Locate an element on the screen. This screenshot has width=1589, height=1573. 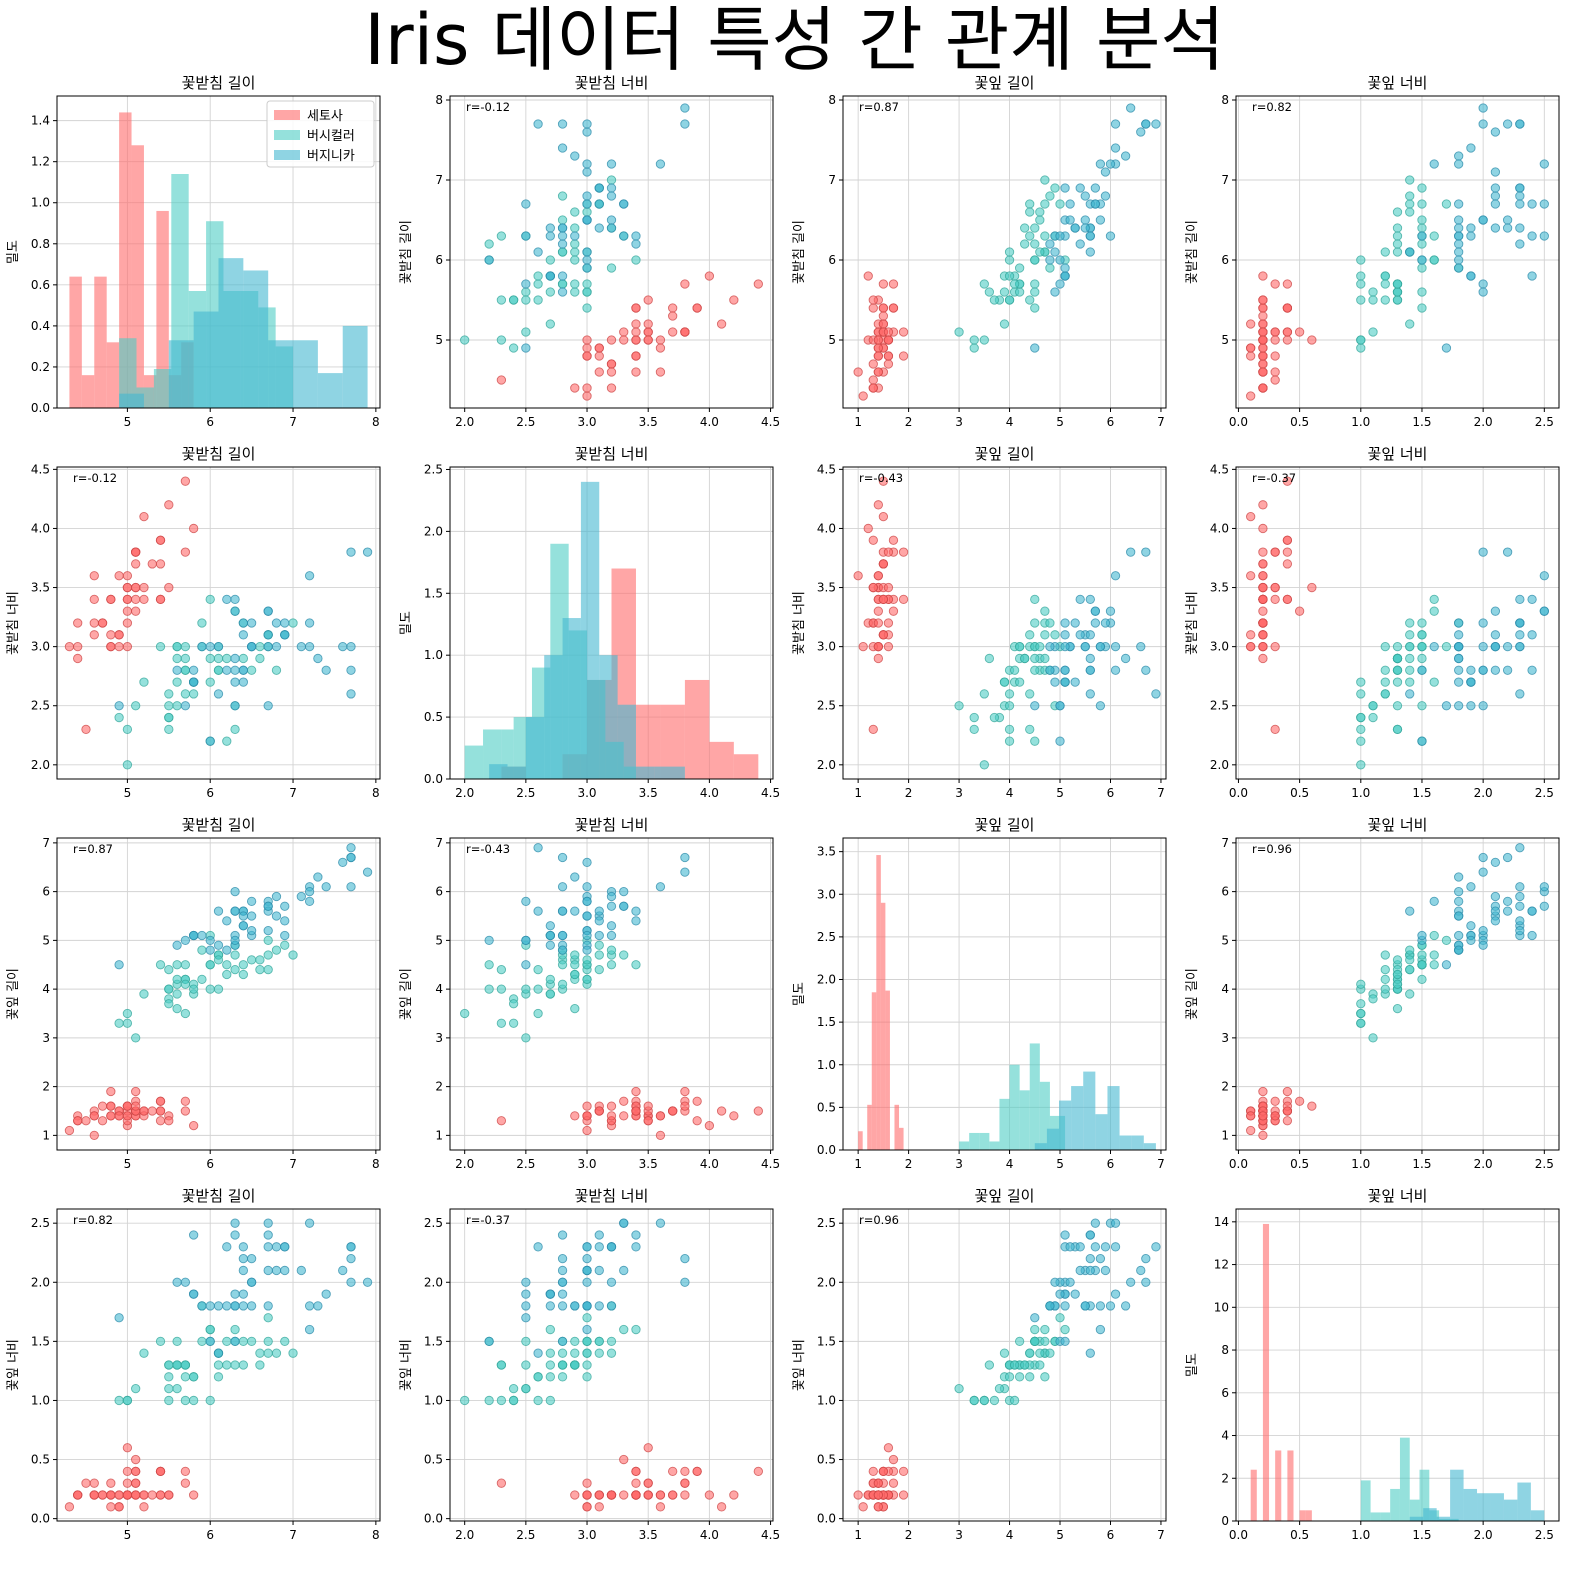
y-tick-label: 1.5 is located at coordinates (40, 1341).